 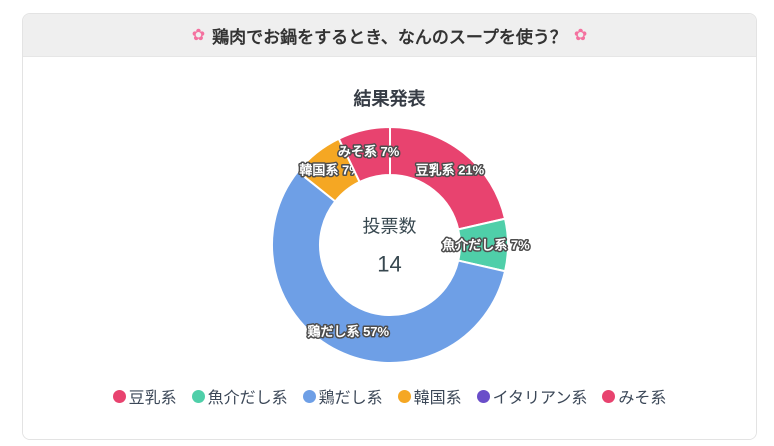 I want to click on poll-question-title: 鶏肉でお鍋をするとき、なんのスープを使う？, so click(x=389, y=37).